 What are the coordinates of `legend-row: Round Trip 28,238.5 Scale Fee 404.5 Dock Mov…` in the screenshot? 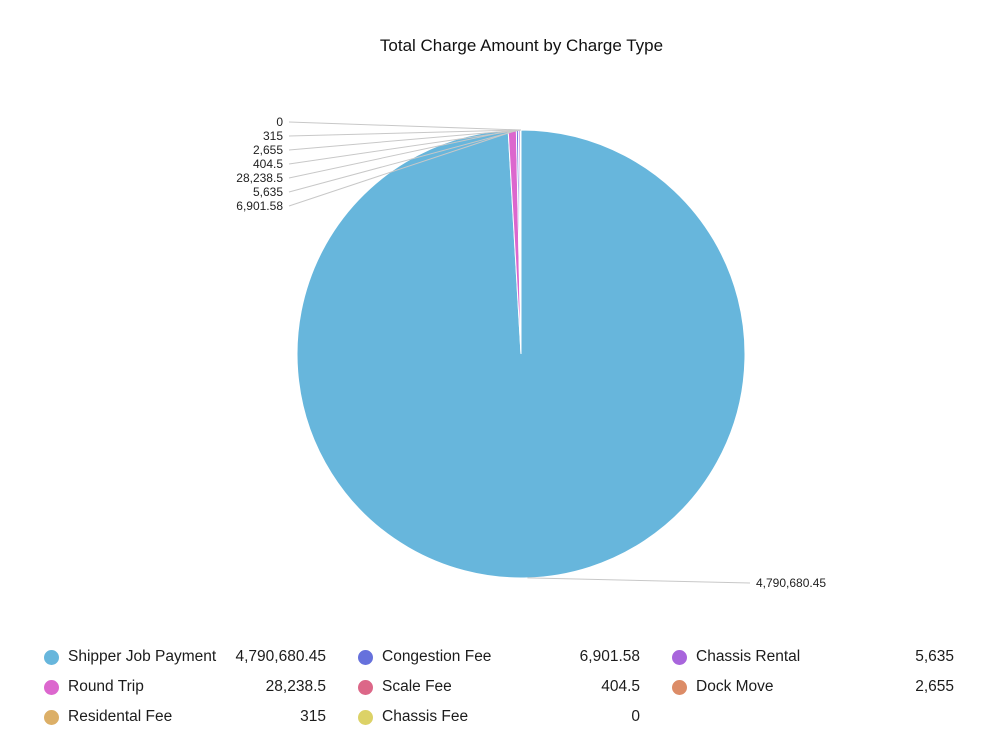 It's located at (501, 687).